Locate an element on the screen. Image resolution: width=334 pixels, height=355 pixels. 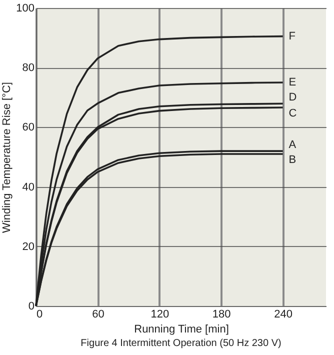
y-tick-label: 80 is located at coordinates (28, 68).